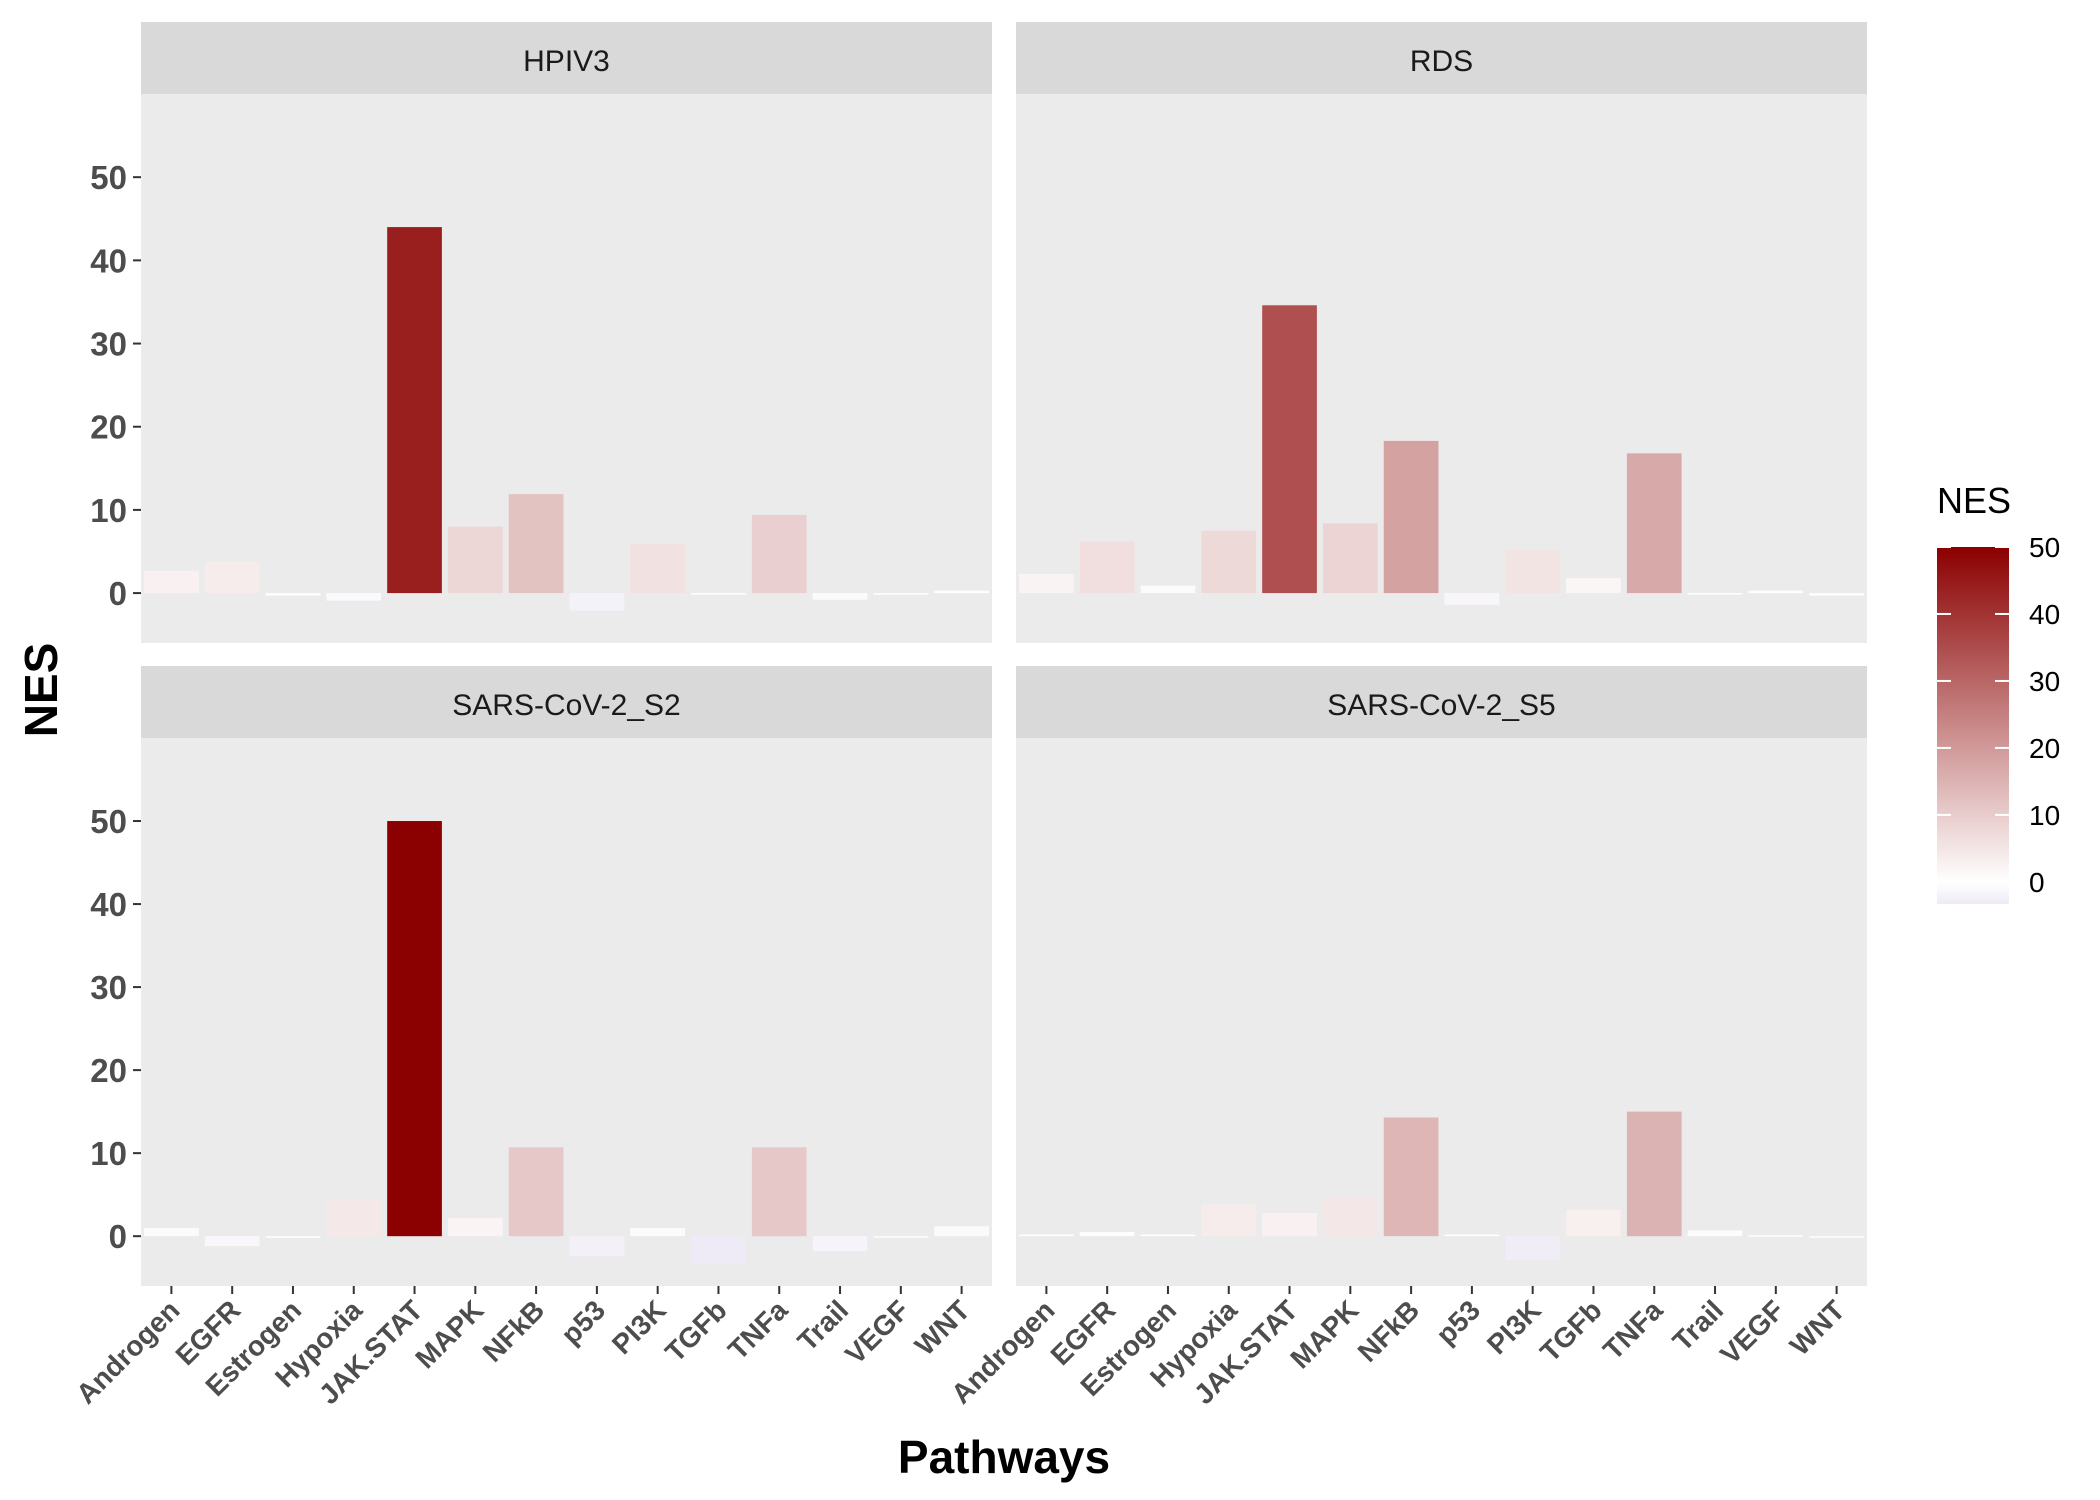  What do you see at coordinates (2044, 748) in the screenshot?
I see `legend-tick-label: 20` at bounding box center [2044, 748].